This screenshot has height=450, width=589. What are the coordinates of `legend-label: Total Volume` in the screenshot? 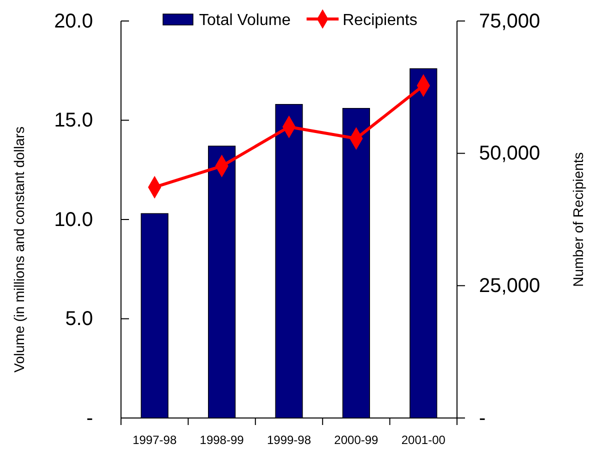 It's located at (245, 20).